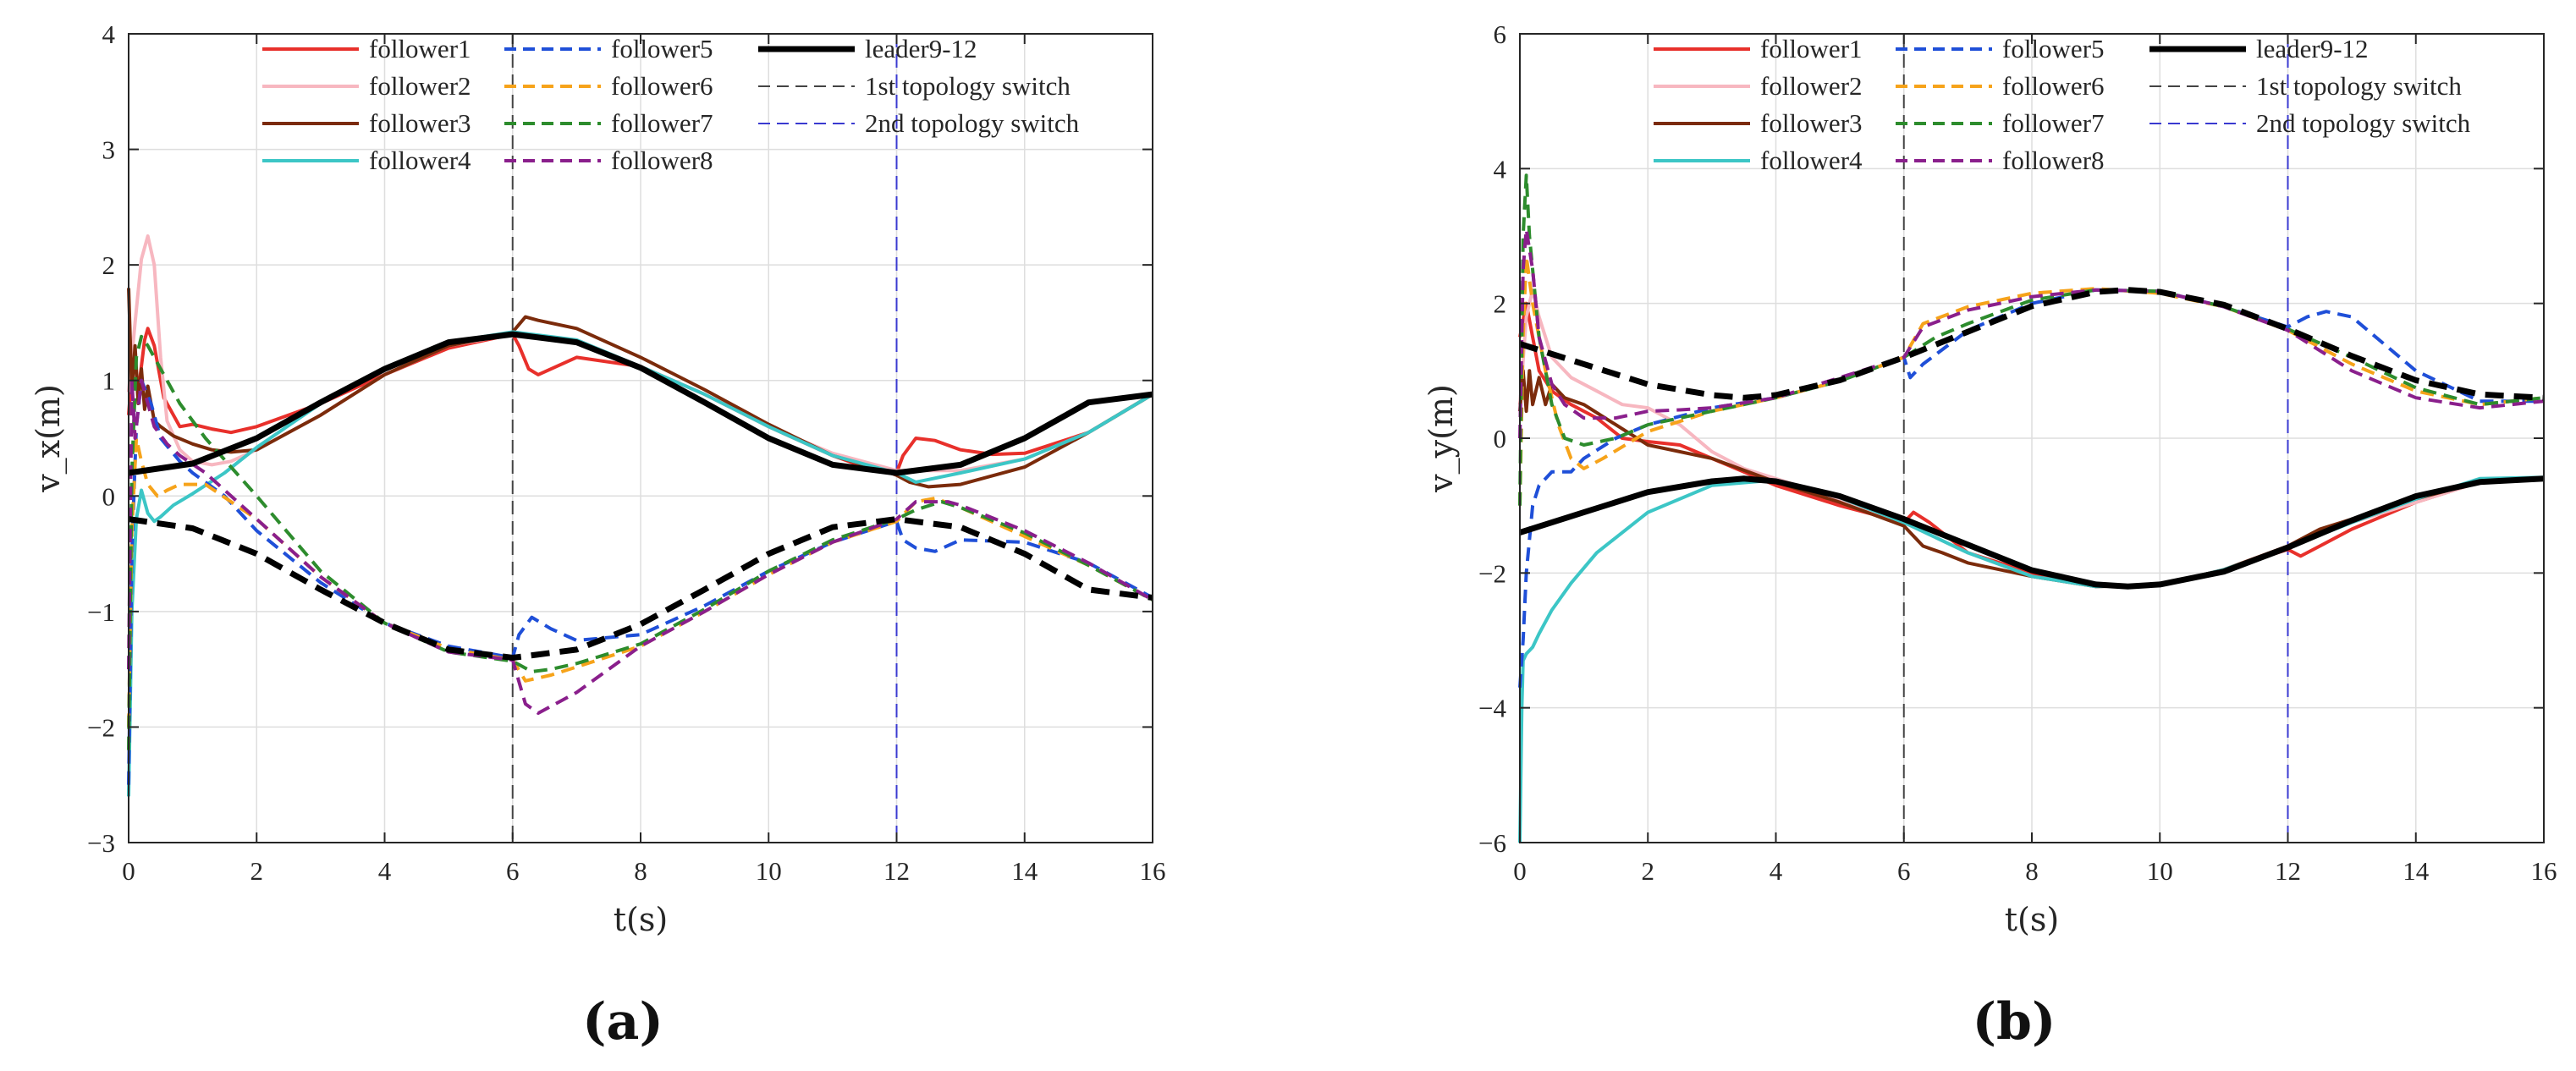 The width and height of the screenshot is (2576, 1071). I want to click on y-tick-label: −6, so click(1492, 843).